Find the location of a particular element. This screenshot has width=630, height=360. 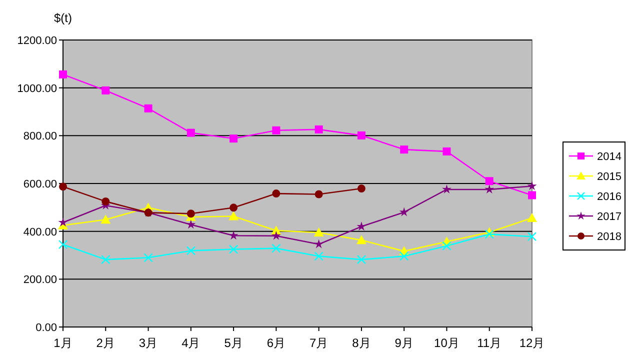

x-tick-label: 4月 is located at coordinates (191, 343).